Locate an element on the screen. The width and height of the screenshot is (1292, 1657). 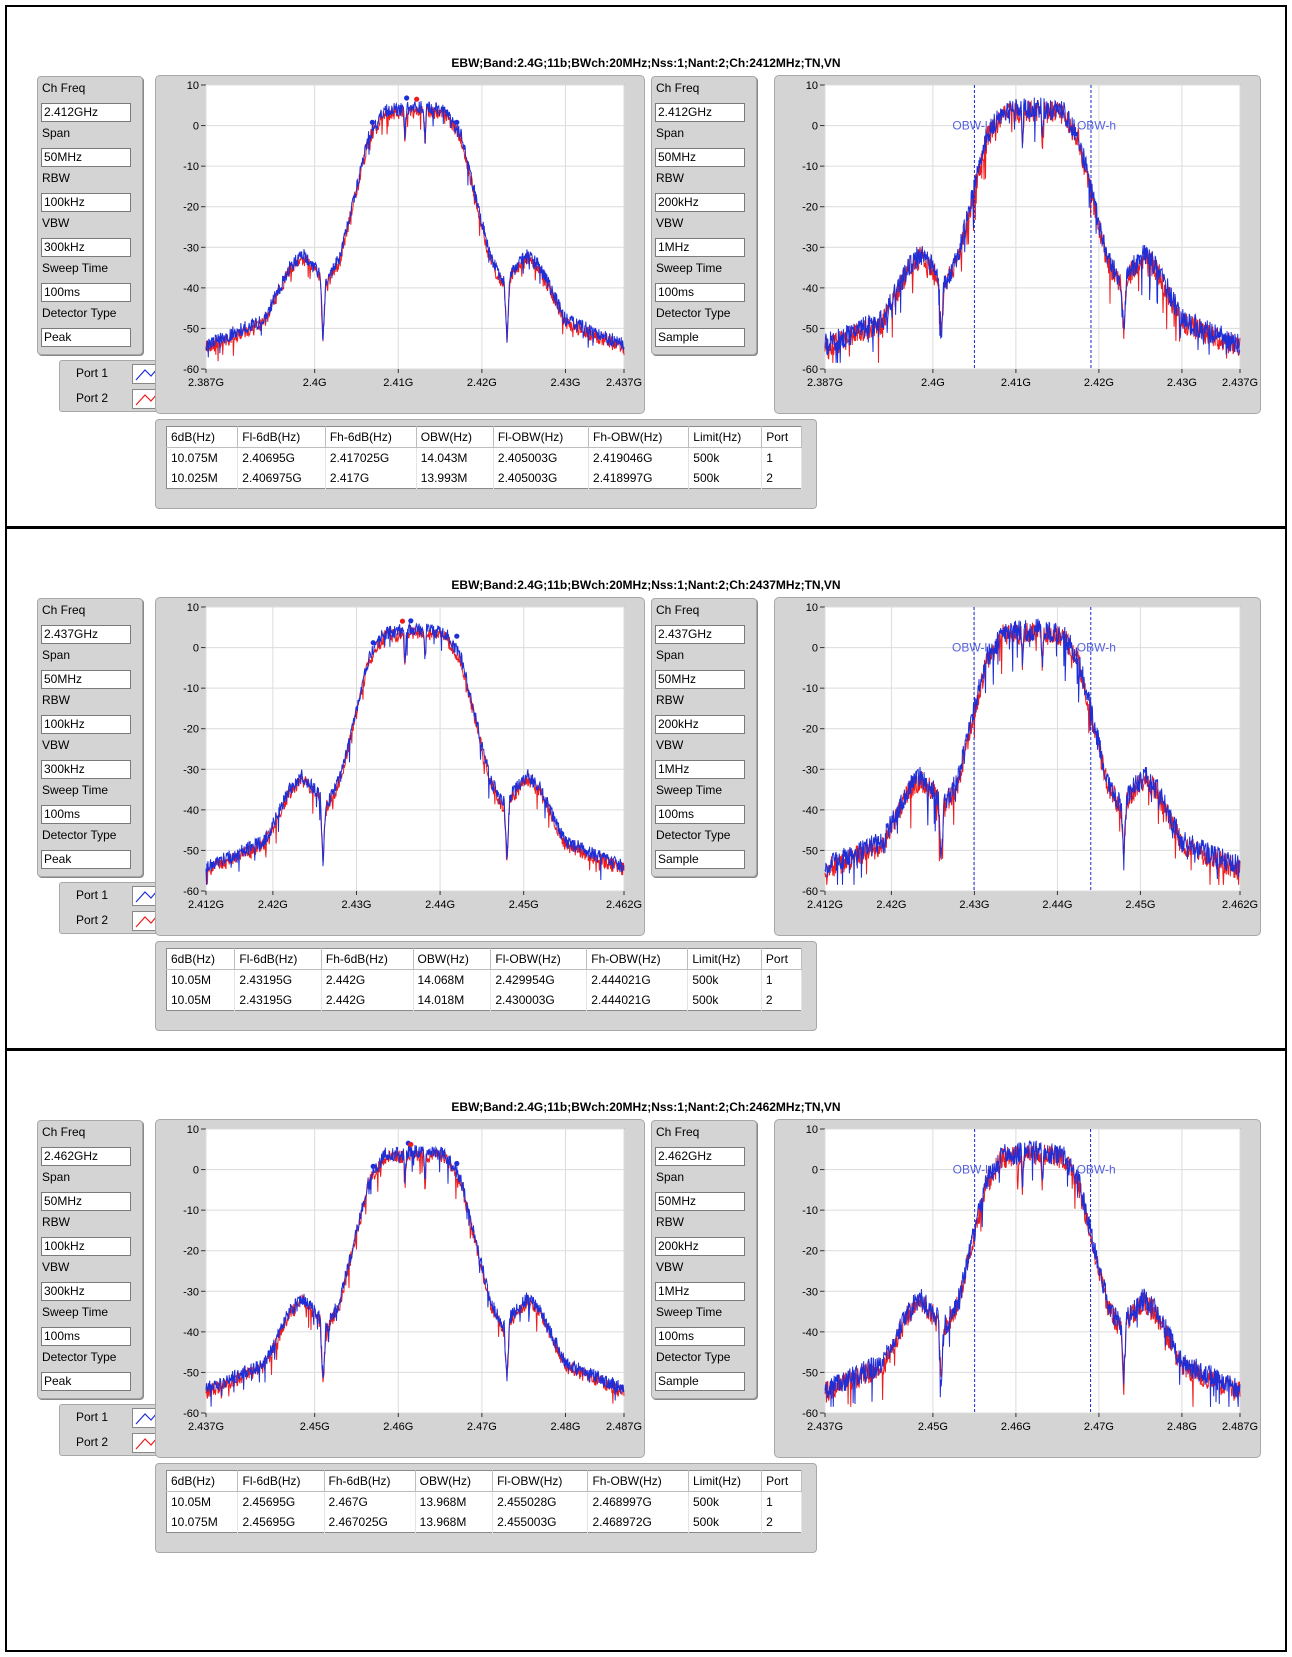
table-cell: 2.430003G is located at coordinates (539, 1000).